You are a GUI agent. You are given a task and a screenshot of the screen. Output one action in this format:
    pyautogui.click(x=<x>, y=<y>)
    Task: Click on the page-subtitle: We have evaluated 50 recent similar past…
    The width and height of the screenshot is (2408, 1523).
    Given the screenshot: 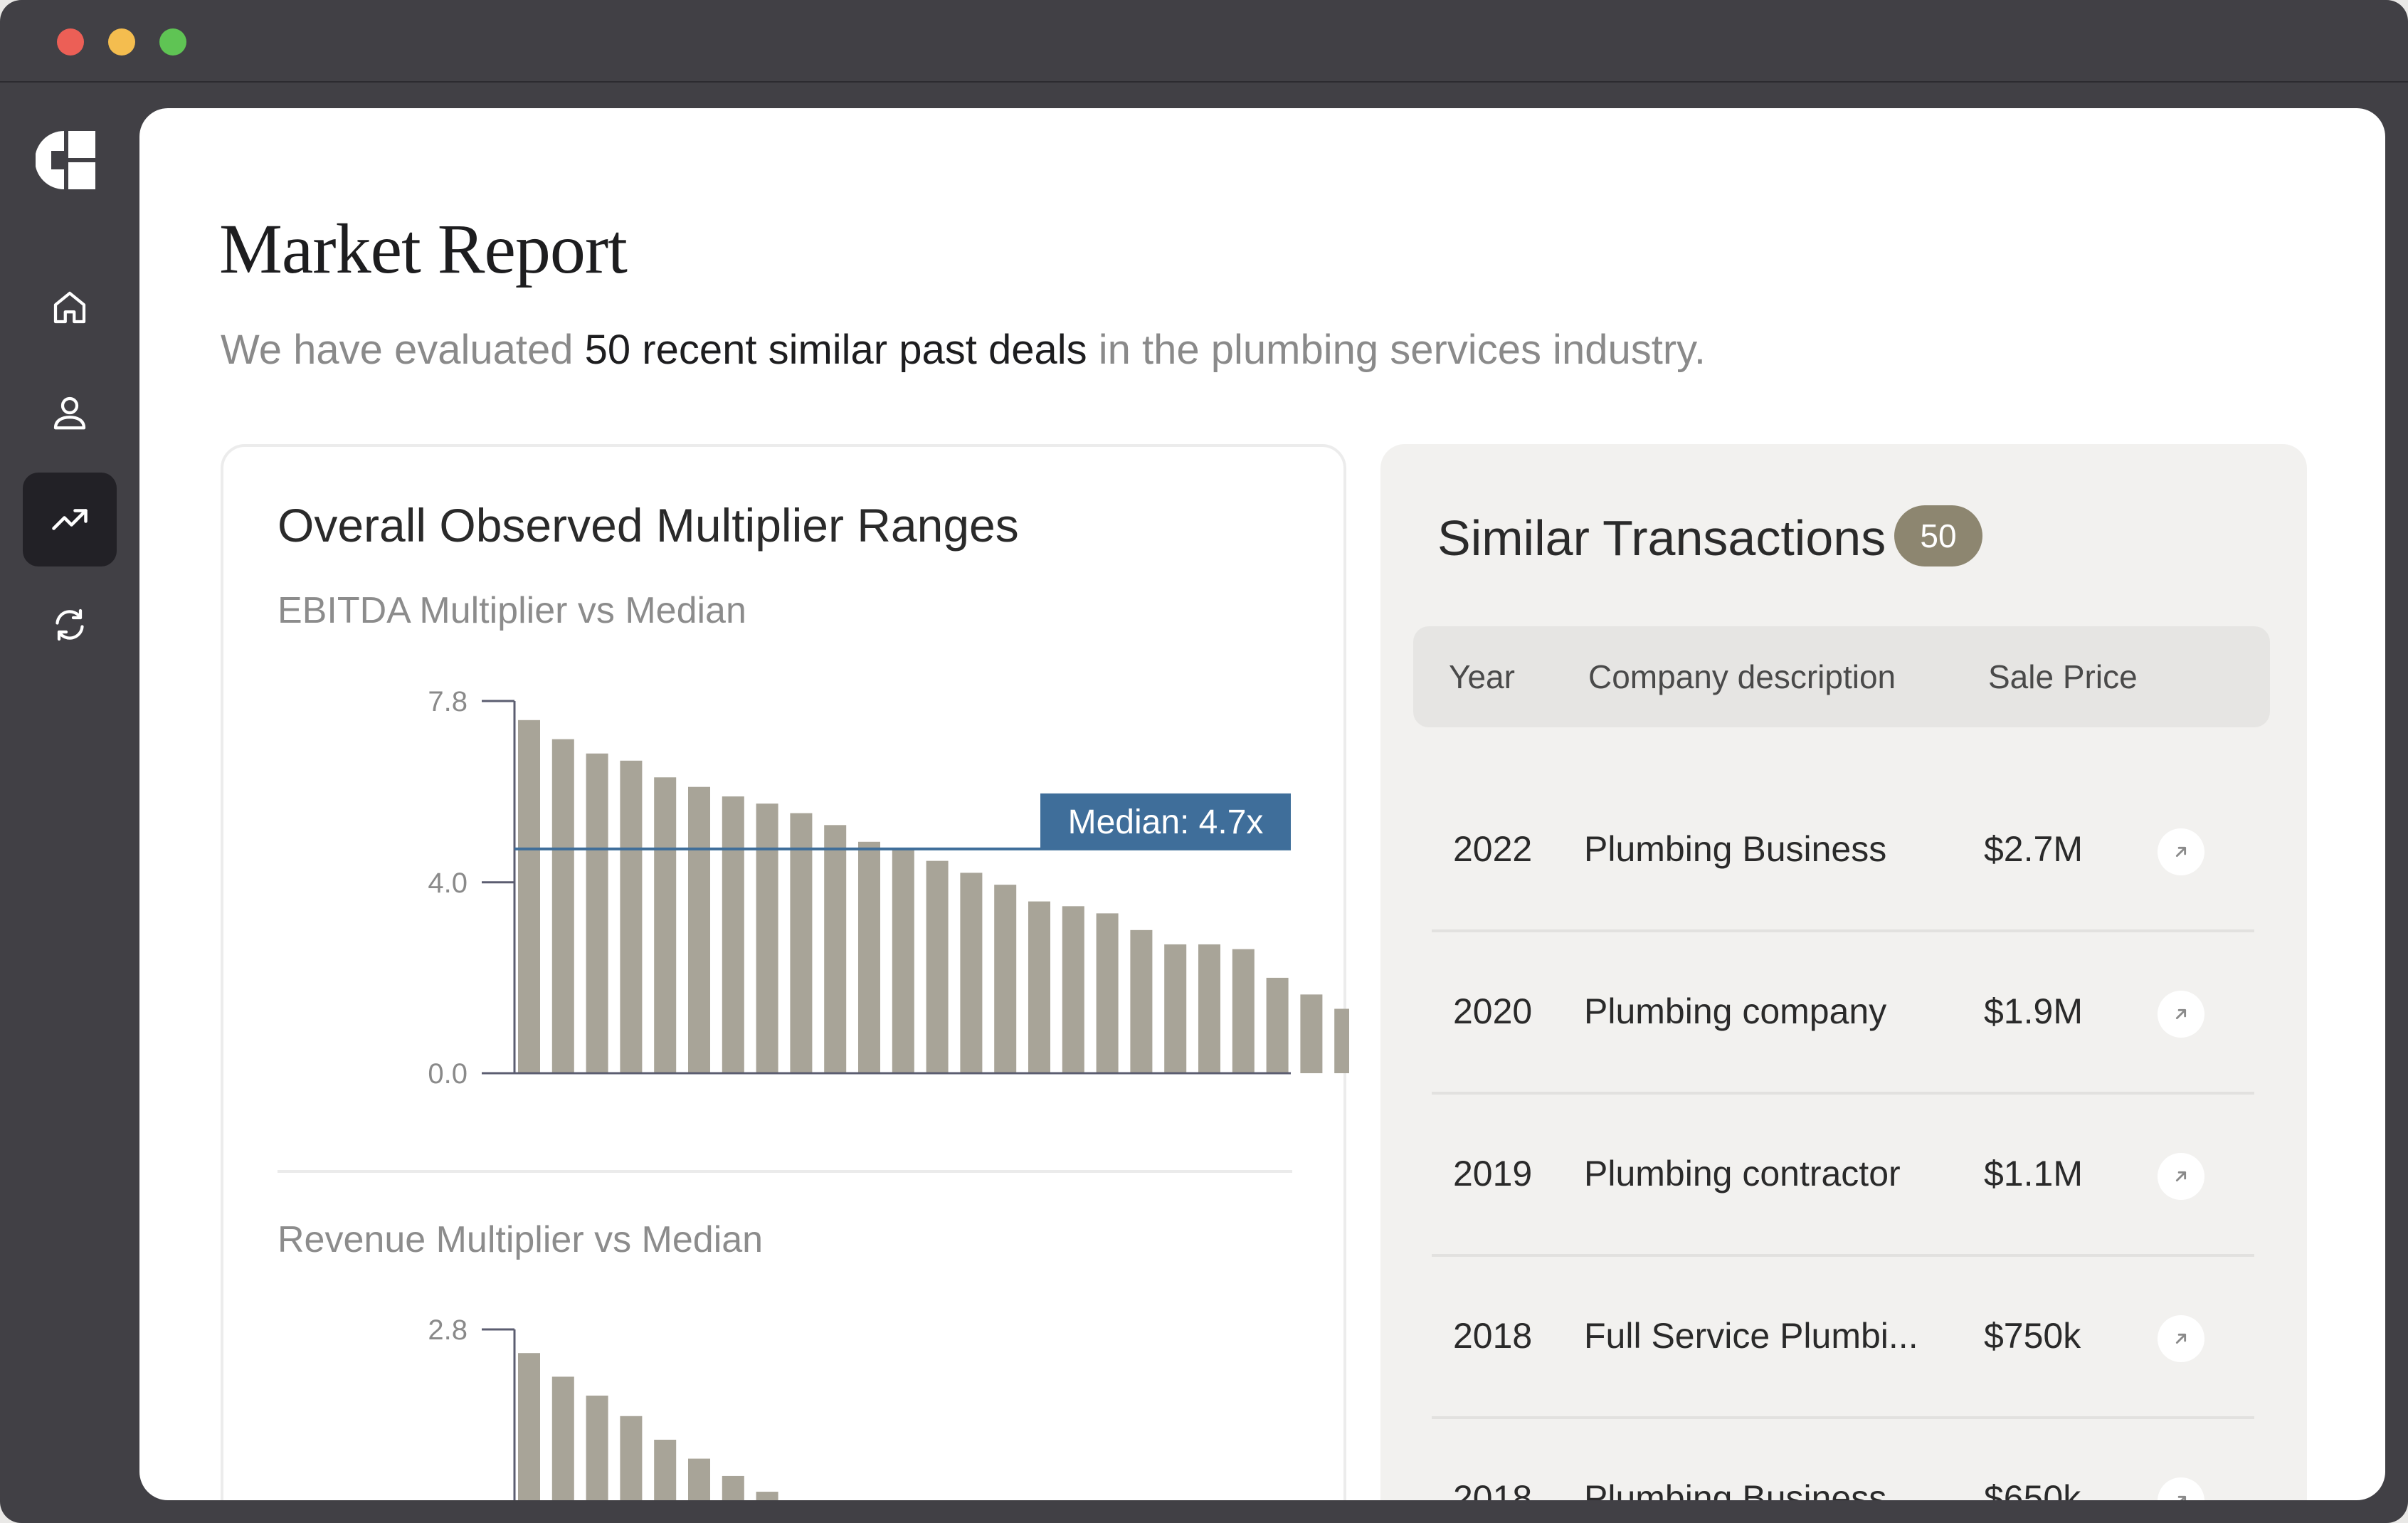 What is the action you would take?
    pyautogui.click(x=963, y=350)
    